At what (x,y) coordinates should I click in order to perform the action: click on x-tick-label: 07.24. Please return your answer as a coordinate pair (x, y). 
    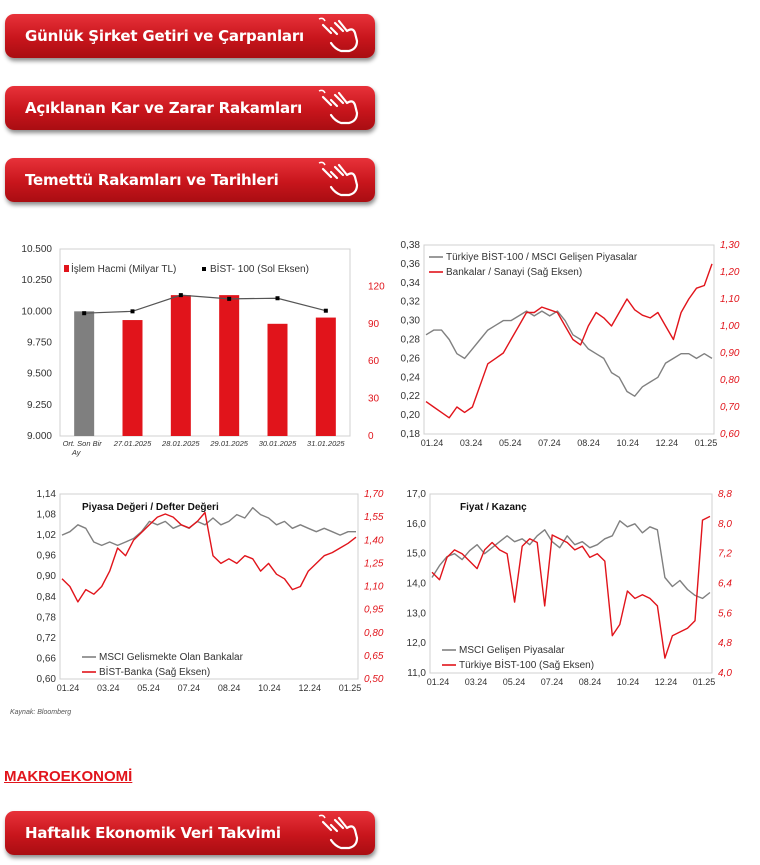
    Looking at the image, I should click on (552, 682).